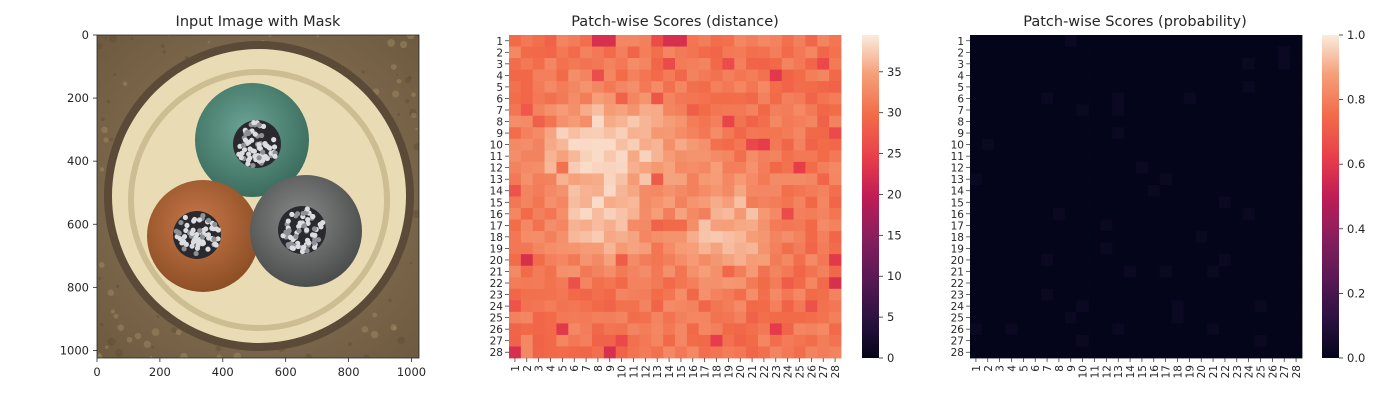 This screenshot has width=1400, height=404. Describe the element at coordinates (496, 203) in the screenshot. I see `heatmap-y-tick-label: 15` at that location.